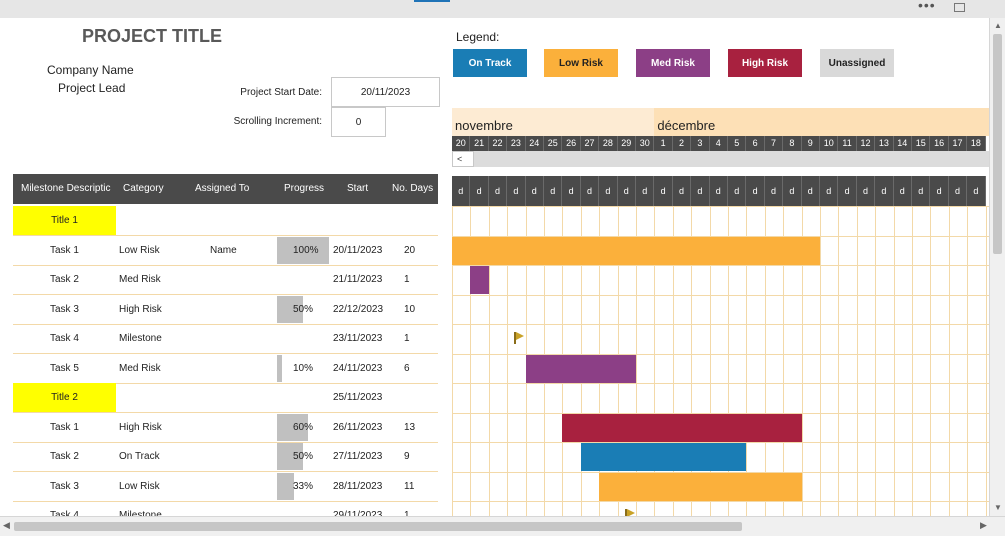  What do you see at coordinates (139, 486) in the screenshot?
I see `task-category: Low Risk` at bounding box center [139, 486].